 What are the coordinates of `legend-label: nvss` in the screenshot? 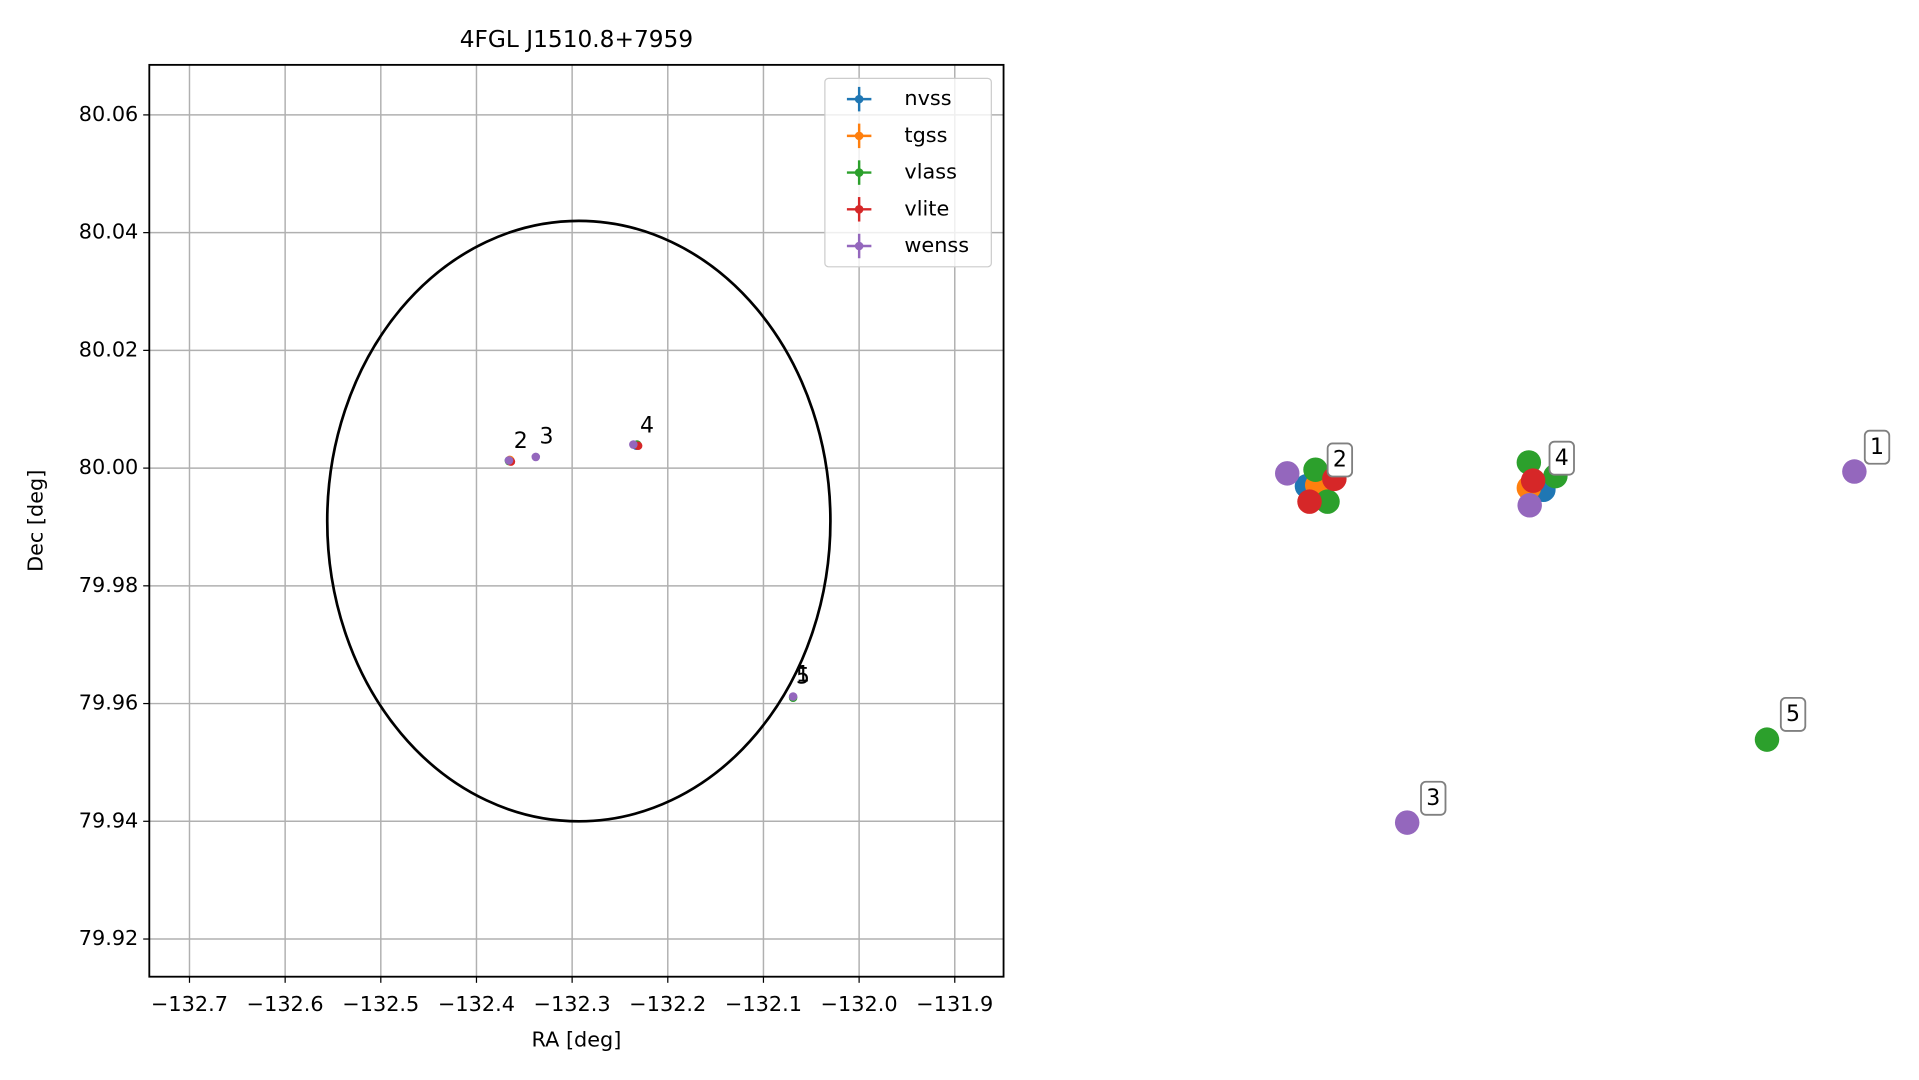 It's located at (927, 98).